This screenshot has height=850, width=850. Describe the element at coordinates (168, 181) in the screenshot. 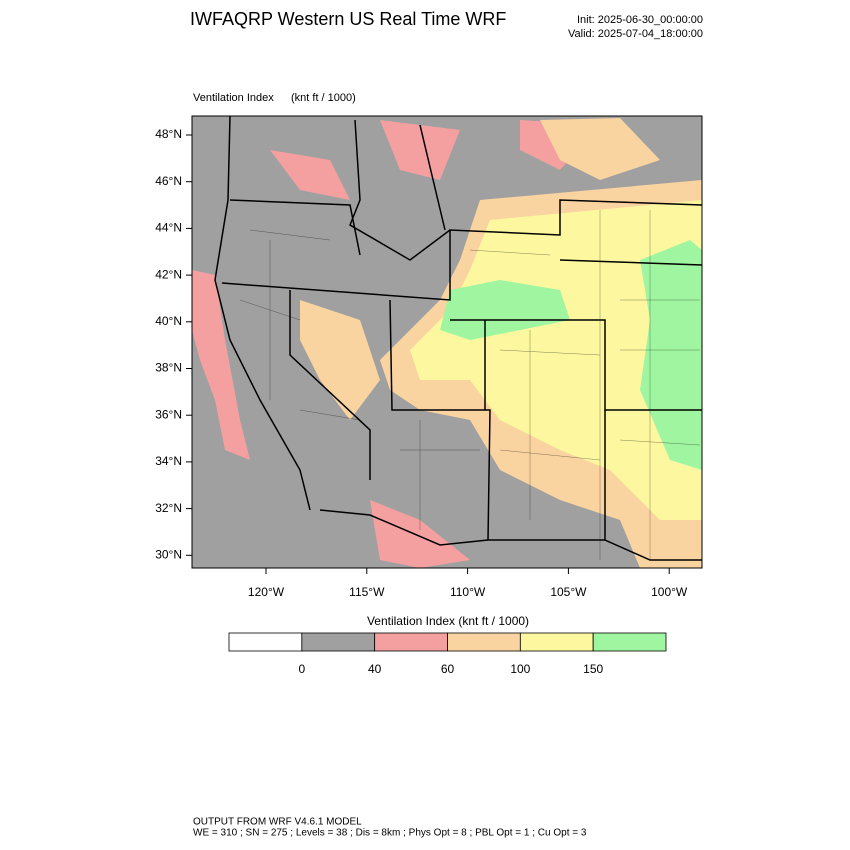

I see `lat-tick-label: 46°N` at that location.